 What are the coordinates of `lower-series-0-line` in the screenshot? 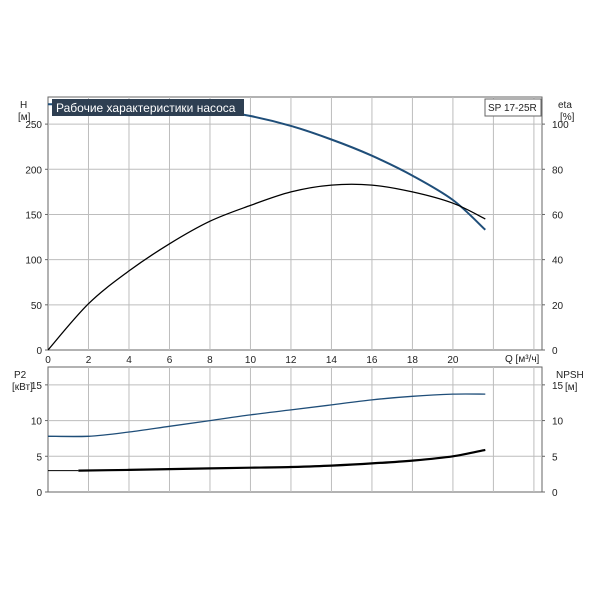 It's located at (266, 415).